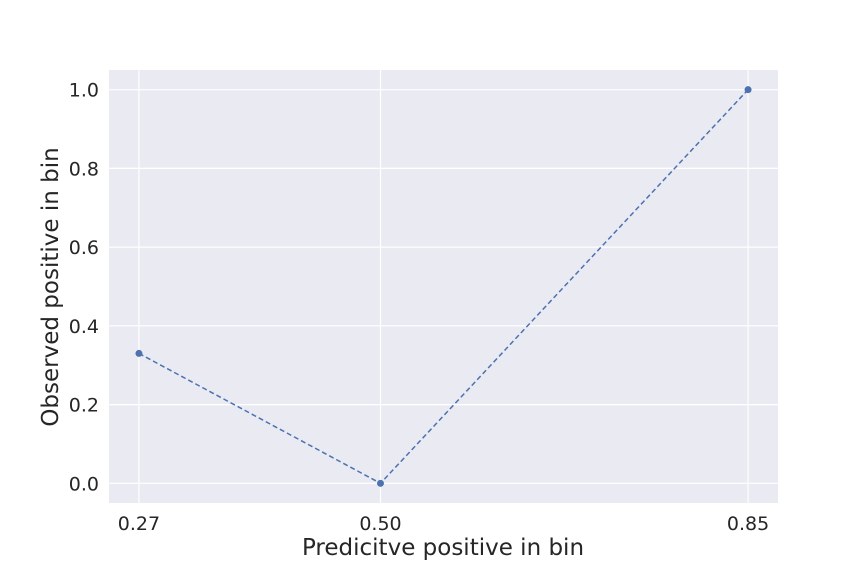  I want to click on x-tick-labels: 0.27 0.50 0.85, so click(443, 524).